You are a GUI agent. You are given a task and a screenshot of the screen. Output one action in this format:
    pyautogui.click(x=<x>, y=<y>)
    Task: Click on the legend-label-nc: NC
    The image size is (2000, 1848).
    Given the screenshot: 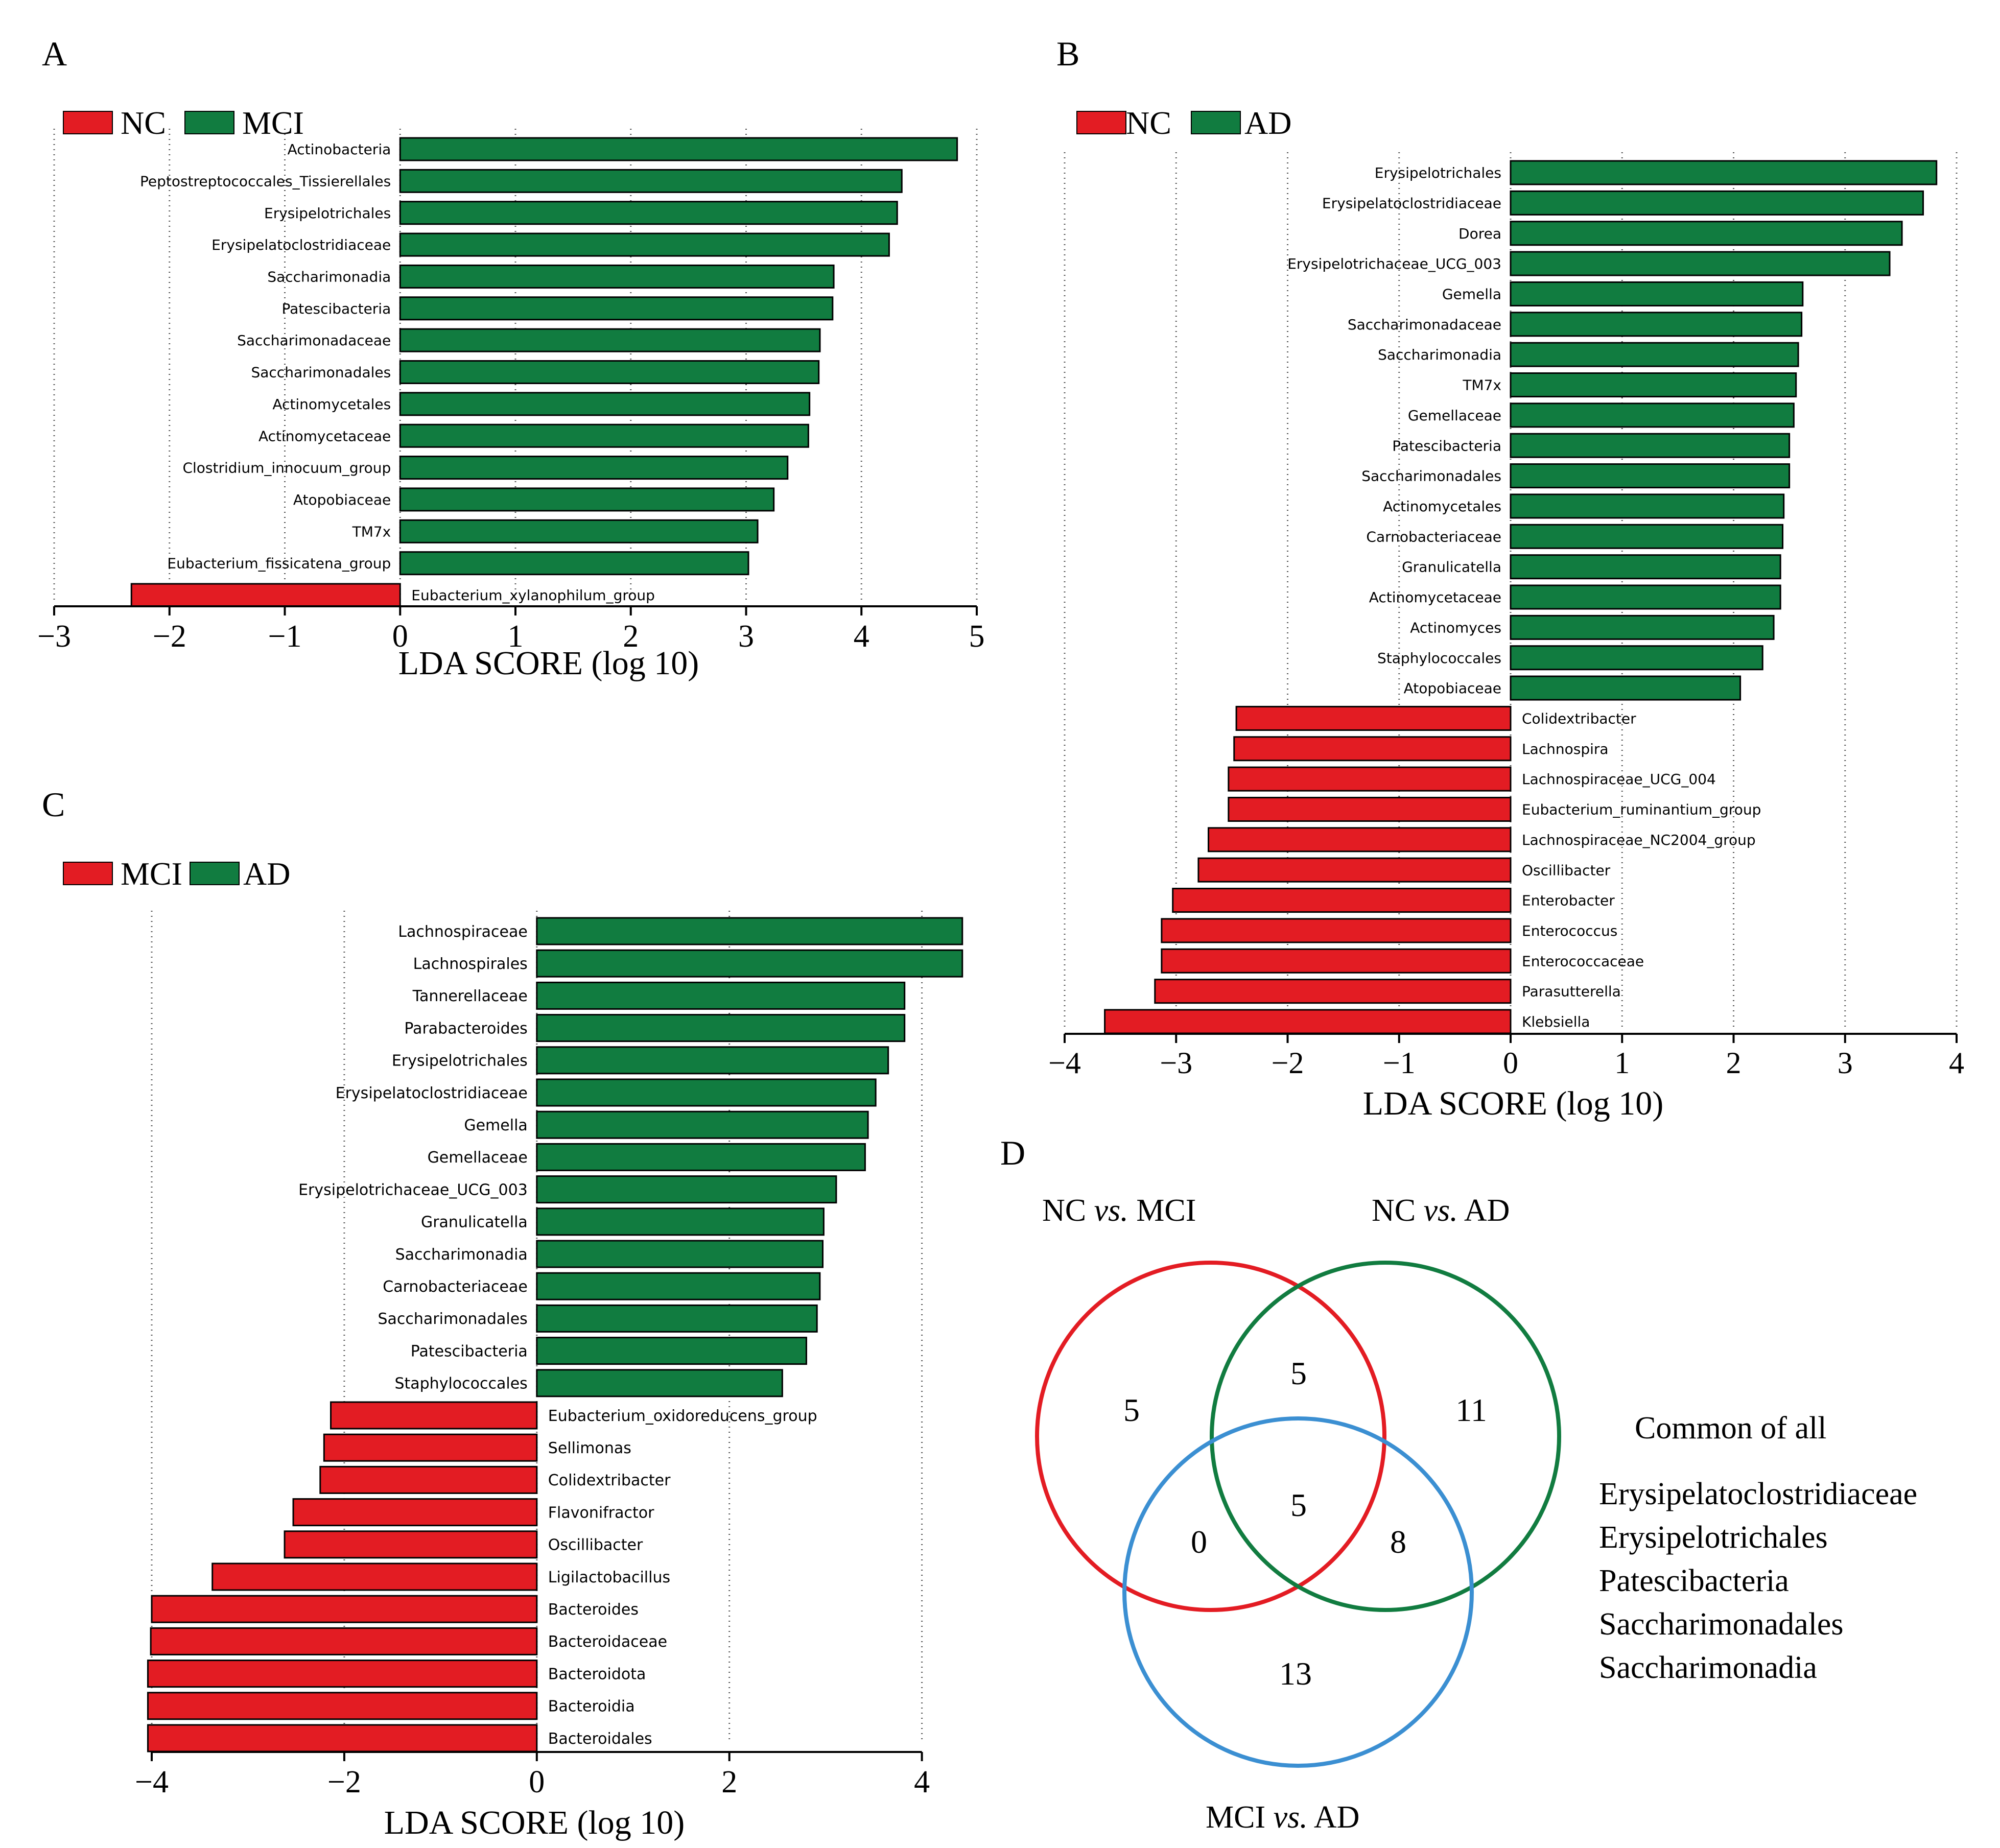 What is the action you would take?
    pyautogui.click(x=1148, y=123)
    